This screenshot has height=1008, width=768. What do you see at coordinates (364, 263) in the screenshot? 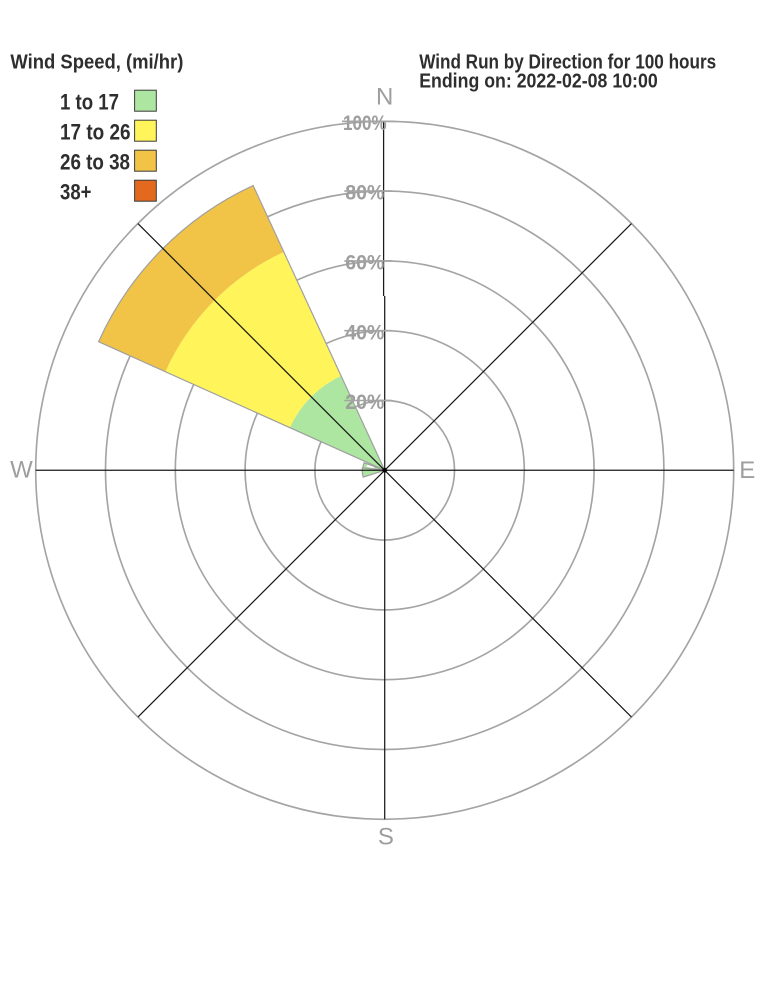
I see `svg-text: 60%` at bounding box center [364, 263].